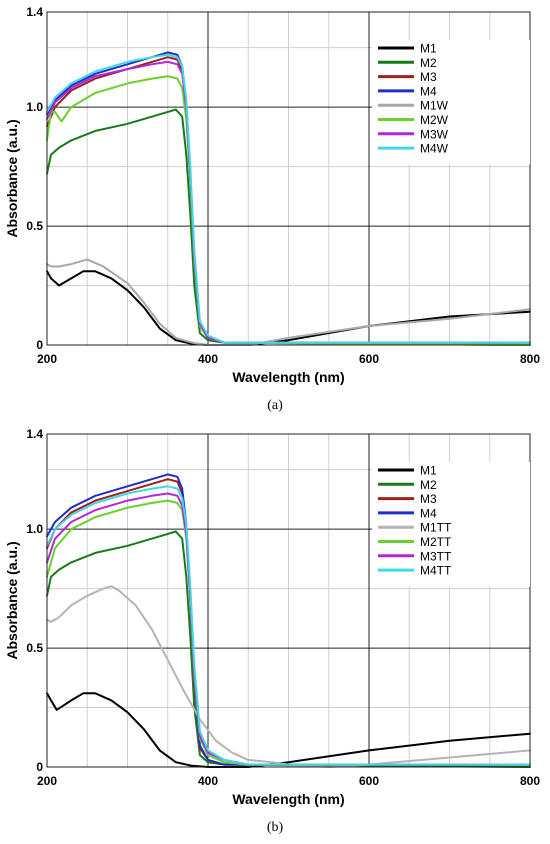 The image size is (550, 844). What do you see at coordinates (208, 781) in the screenshot?
I see `chart-b-x-tick-label: 400` at bounding box center [208, 781].